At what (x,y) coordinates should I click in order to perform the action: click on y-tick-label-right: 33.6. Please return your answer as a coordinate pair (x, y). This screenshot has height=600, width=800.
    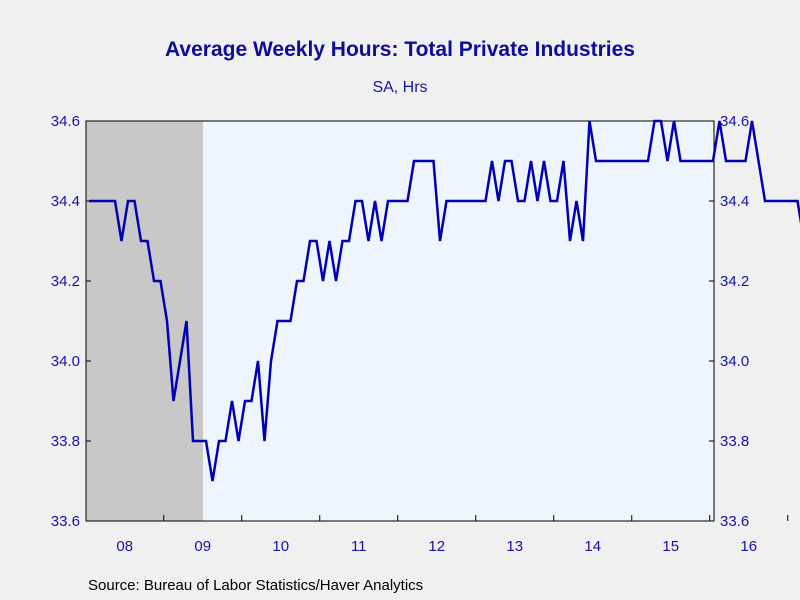
    Looking at the image, I should click on (734, 521).